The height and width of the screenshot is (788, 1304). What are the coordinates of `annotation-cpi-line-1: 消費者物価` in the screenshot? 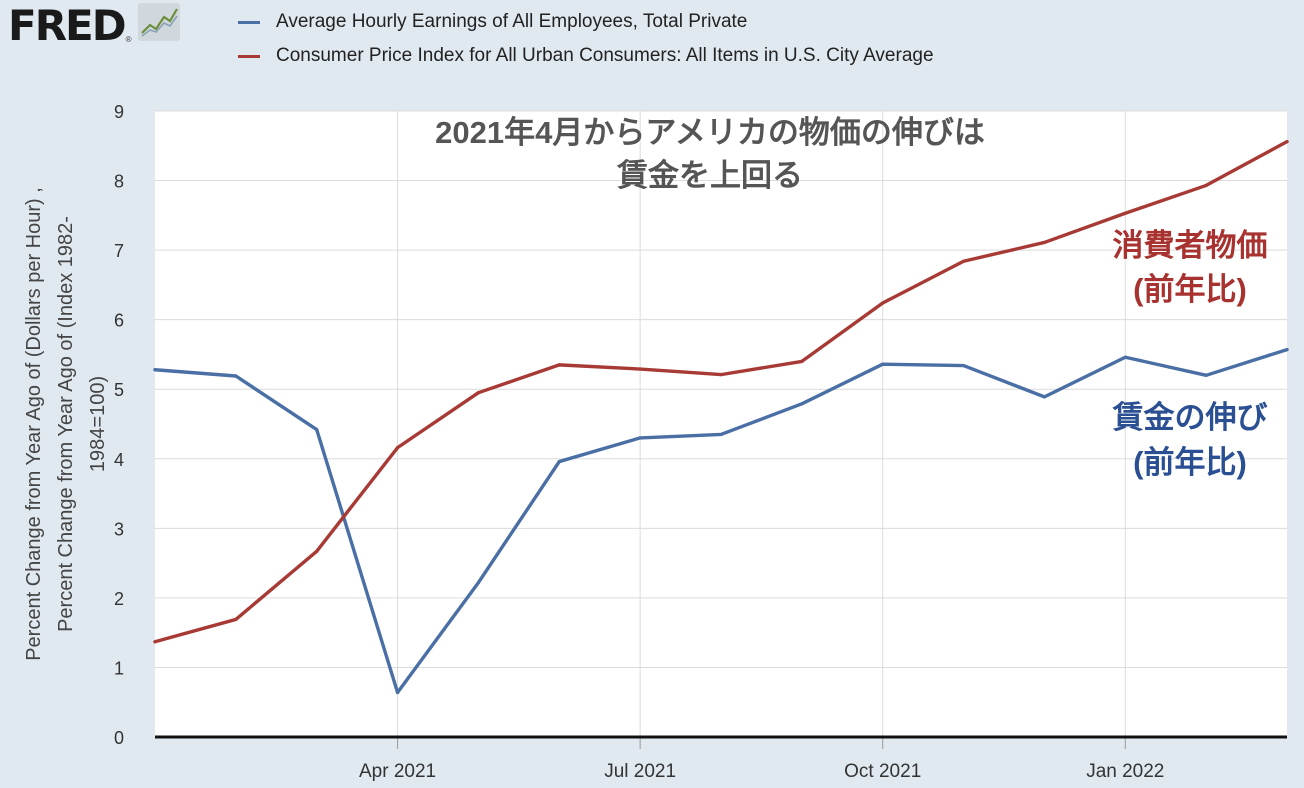 It's located at (1190, 245).